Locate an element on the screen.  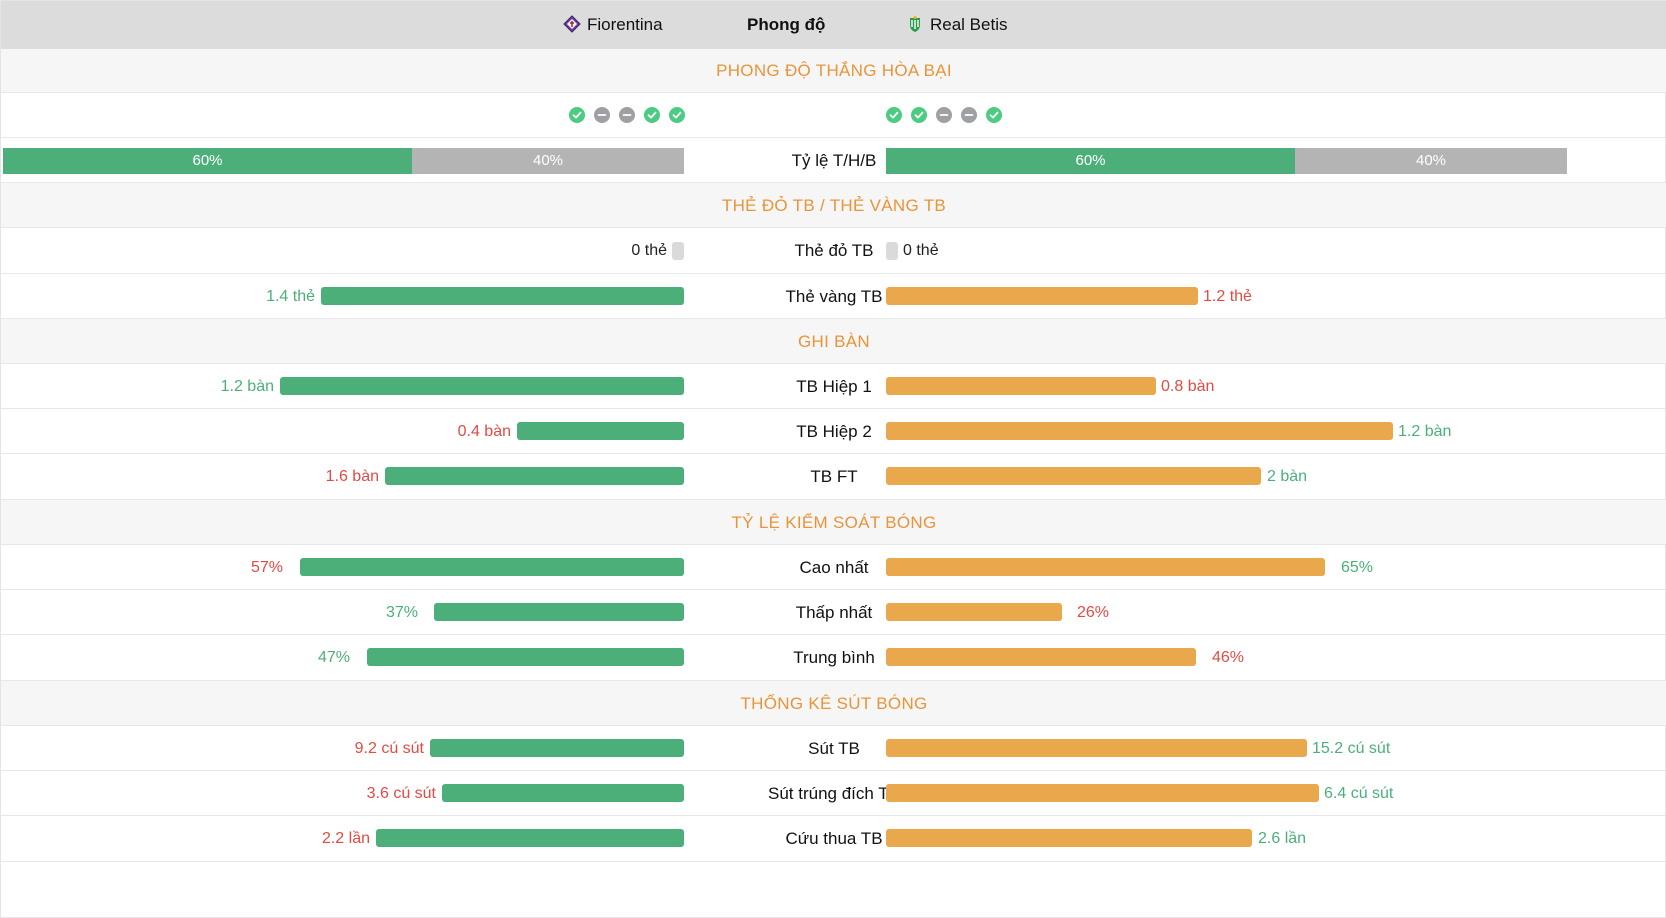
section-goals: GHI BÀN is located at coordinates (833, 341).